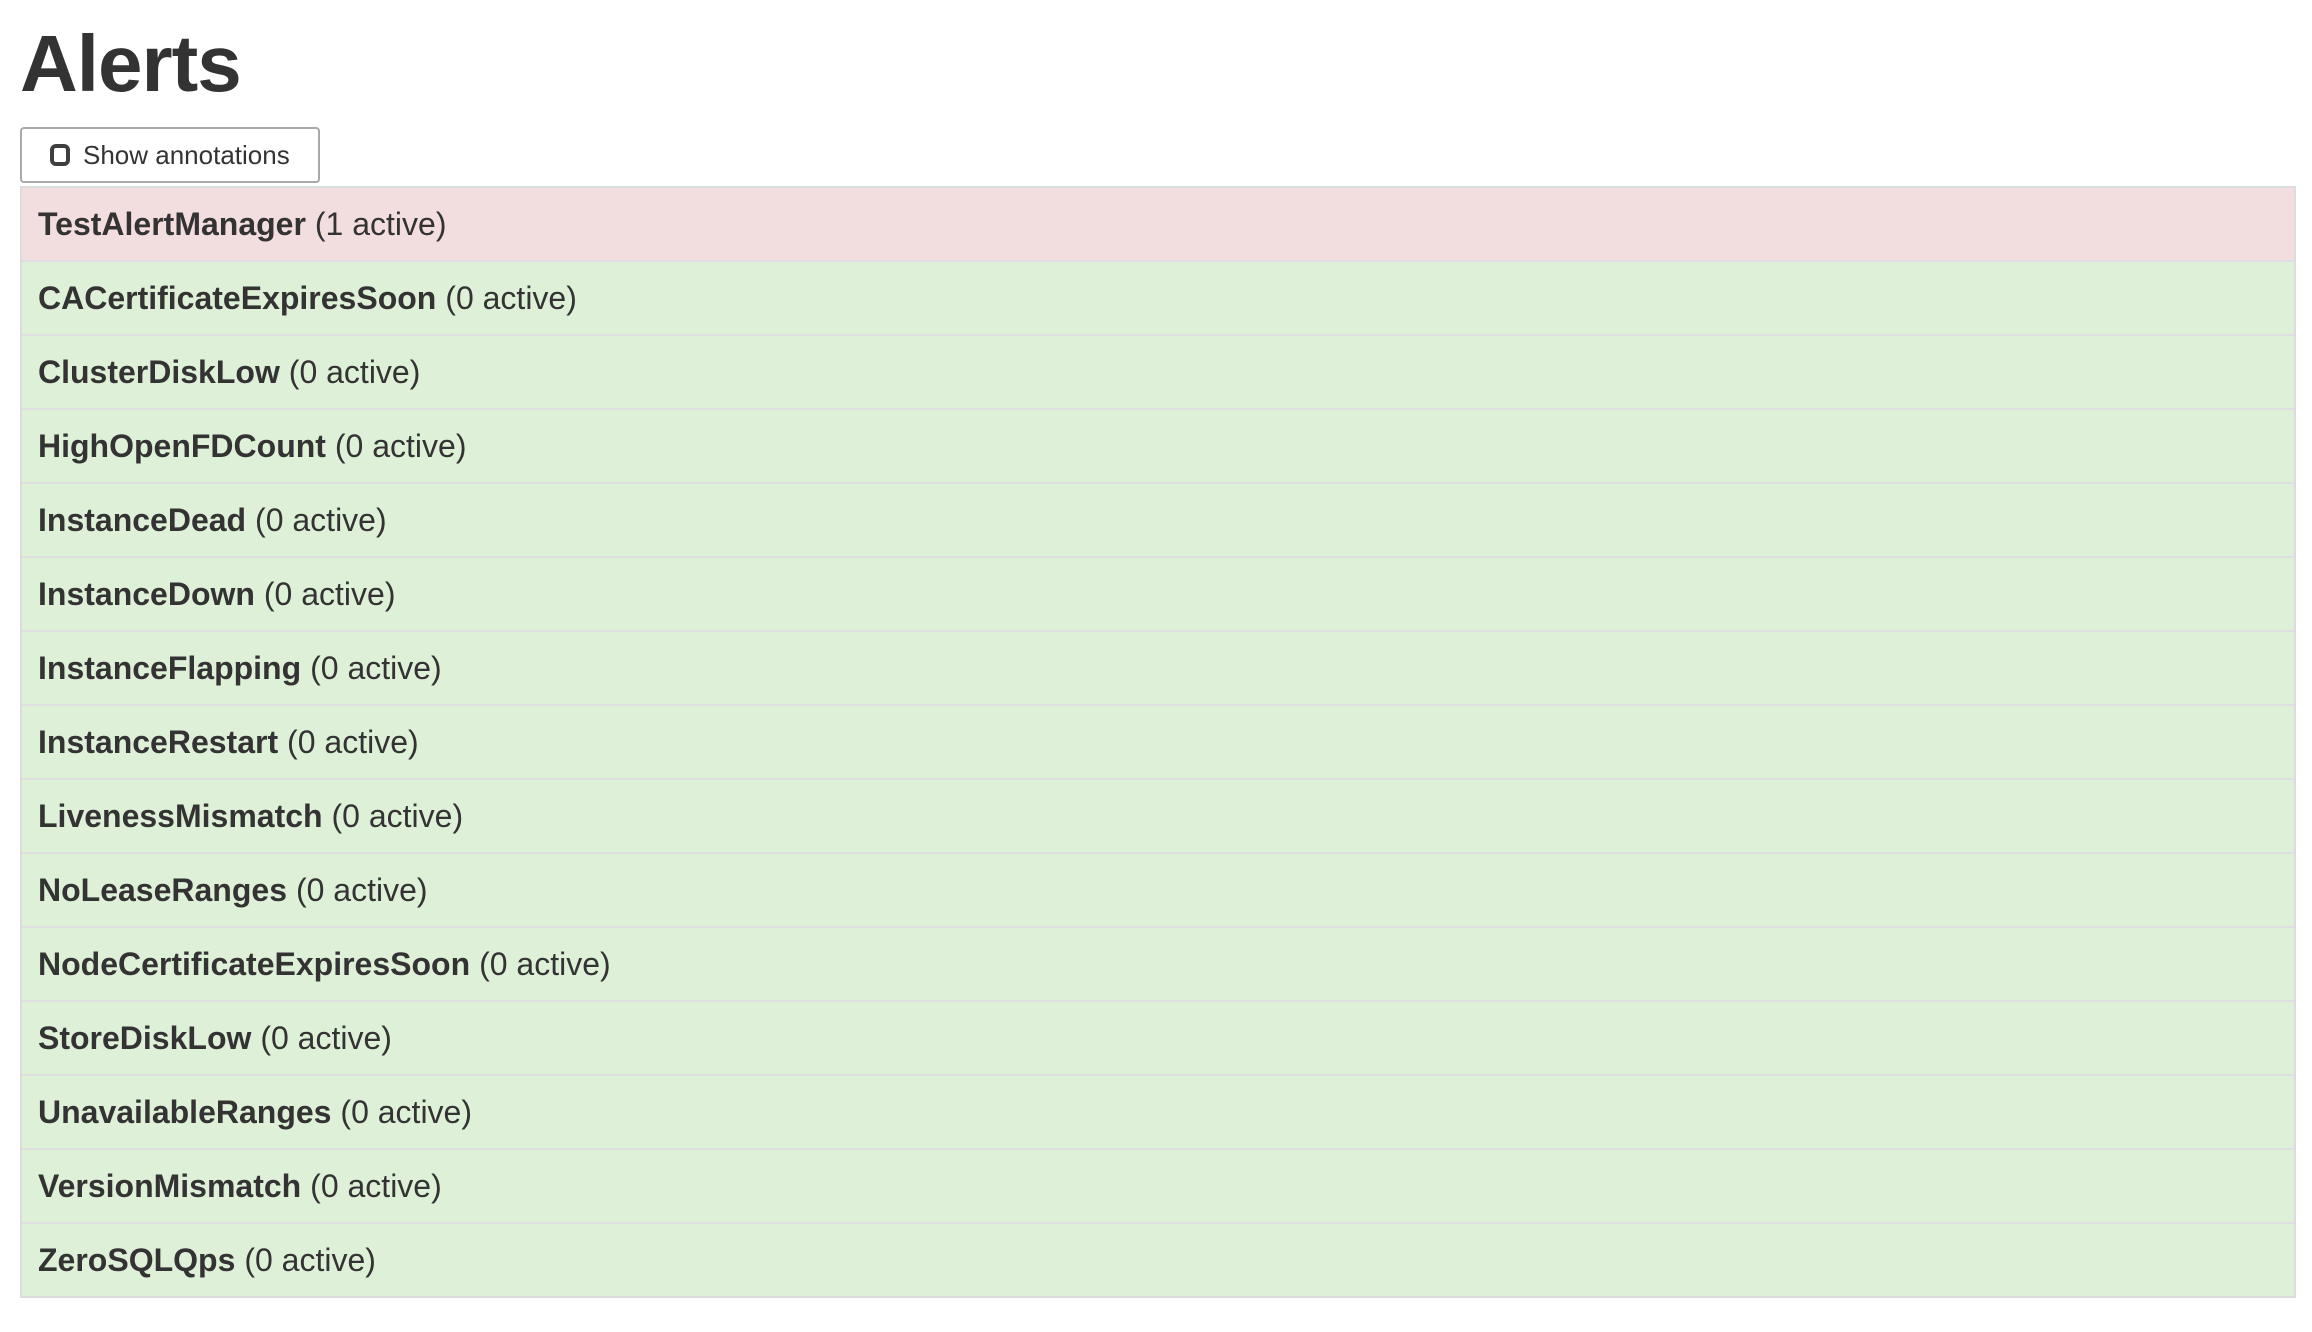 The height and width of the screenshot is (1332, 2312). I want to click on alert-row: StoreDiskLow (0 active), so click(1158, 1039).